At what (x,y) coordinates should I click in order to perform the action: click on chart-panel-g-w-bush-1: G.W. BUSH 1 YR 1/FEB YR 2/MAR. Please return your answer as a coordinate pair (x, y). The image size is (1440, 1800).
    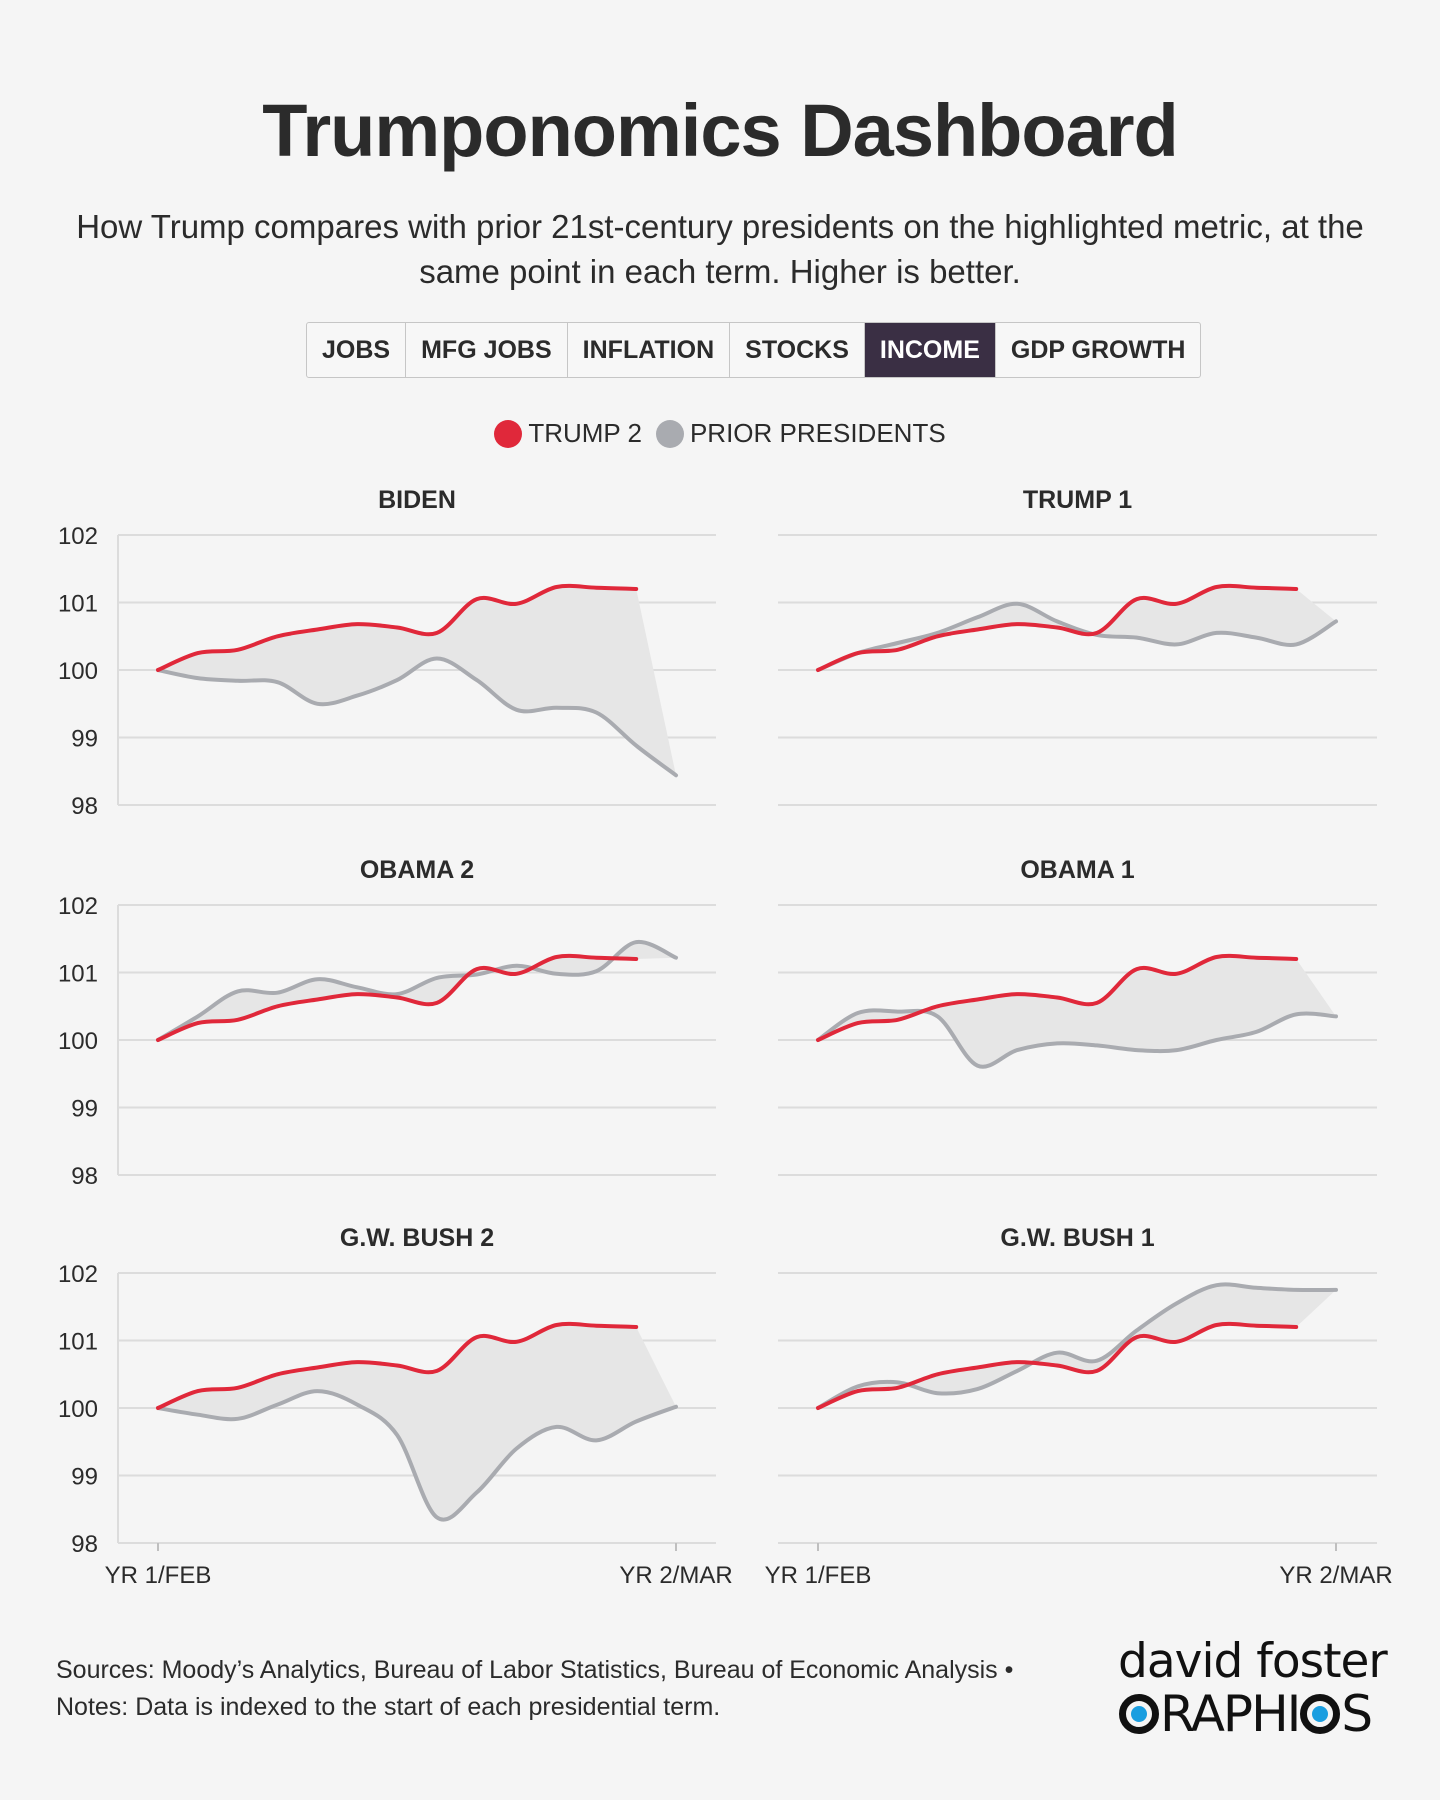
    Looking at the image, I should click on (1079, 1406).